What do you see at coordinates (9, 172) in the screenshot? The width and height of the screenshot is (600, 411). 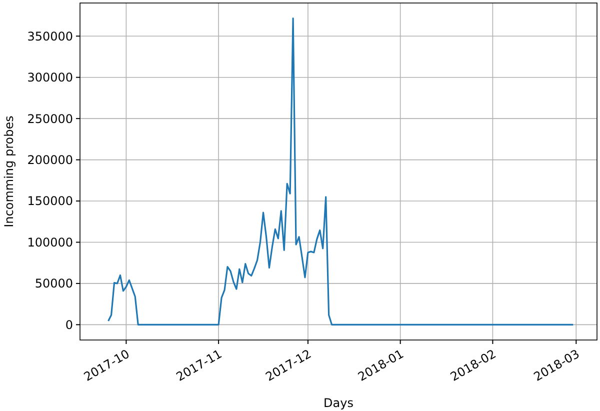 I see `y-axis-title: Incomming probes` at bounding box center [9, 172].